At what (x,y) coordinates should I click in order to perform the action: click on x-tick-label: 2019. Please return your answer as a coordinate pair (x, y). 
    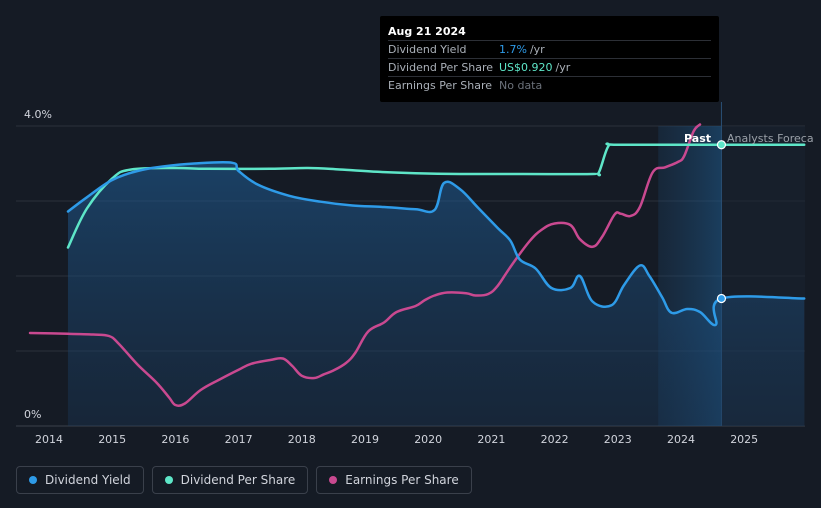
    Looking at the image, I should click on (365, 439).